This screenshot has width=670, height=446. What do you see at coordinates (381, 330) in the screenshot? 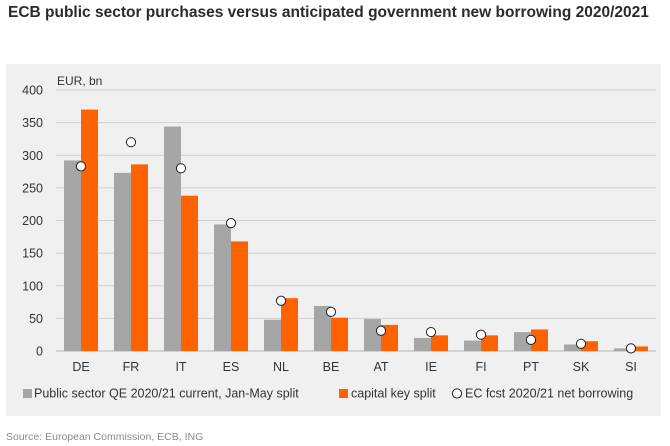
I see `marker-ec-at` at bounding box center [381, 330].